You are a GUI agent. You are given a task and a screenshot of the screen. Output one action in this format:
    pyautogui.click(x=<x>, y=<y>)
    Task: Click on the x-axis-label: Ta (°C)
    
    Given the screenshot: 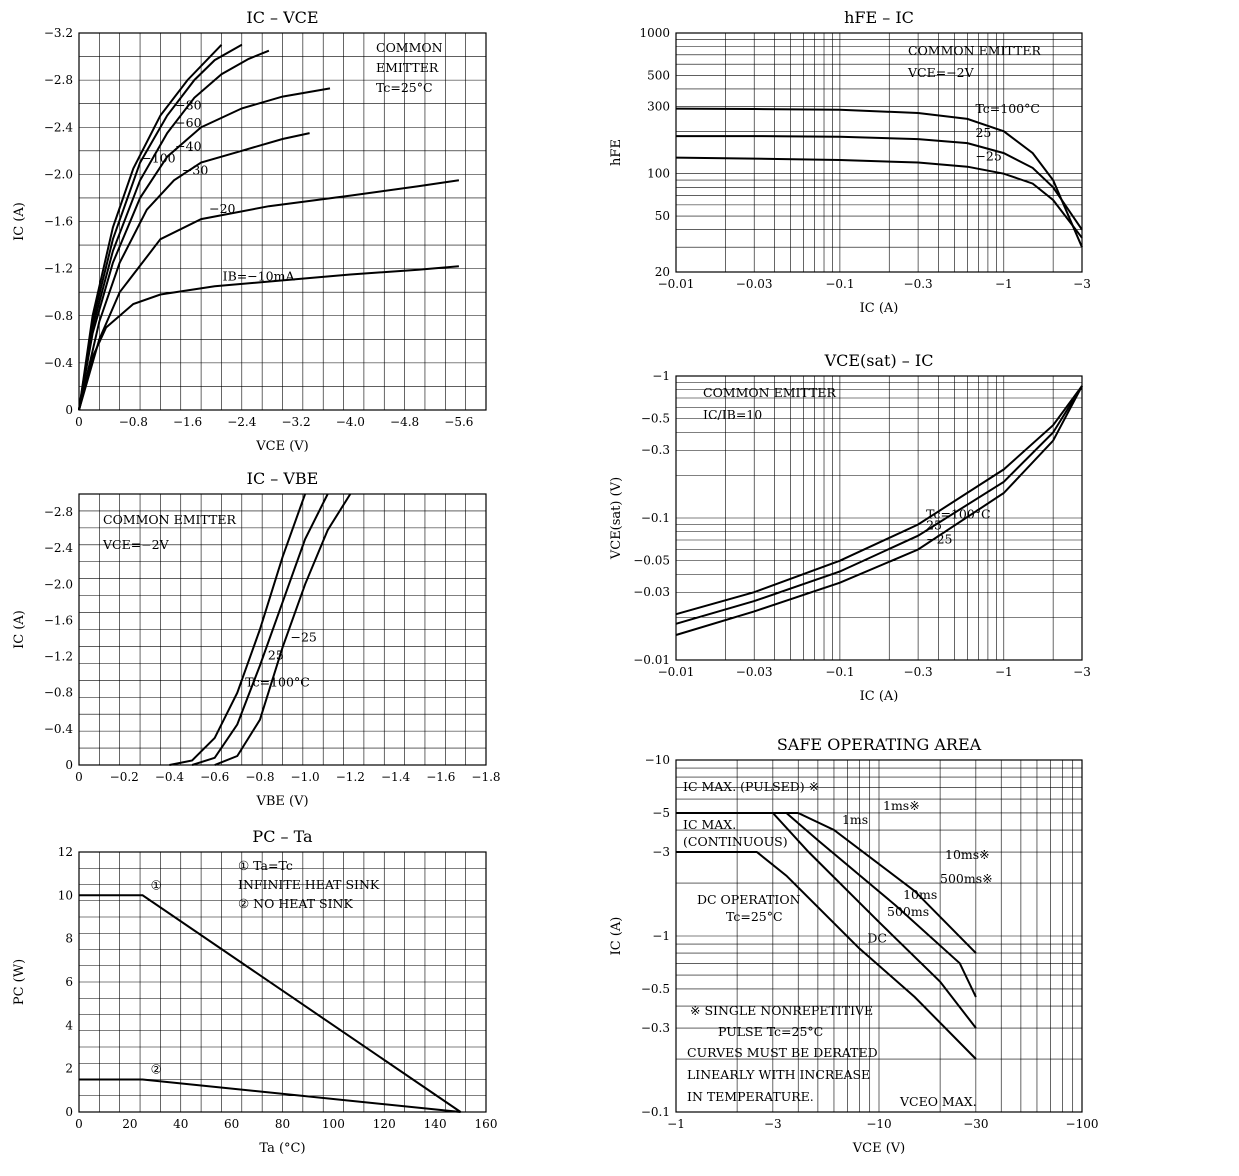 What is the action you would take?
    pyautogui.click(x=282, y=1148)
    